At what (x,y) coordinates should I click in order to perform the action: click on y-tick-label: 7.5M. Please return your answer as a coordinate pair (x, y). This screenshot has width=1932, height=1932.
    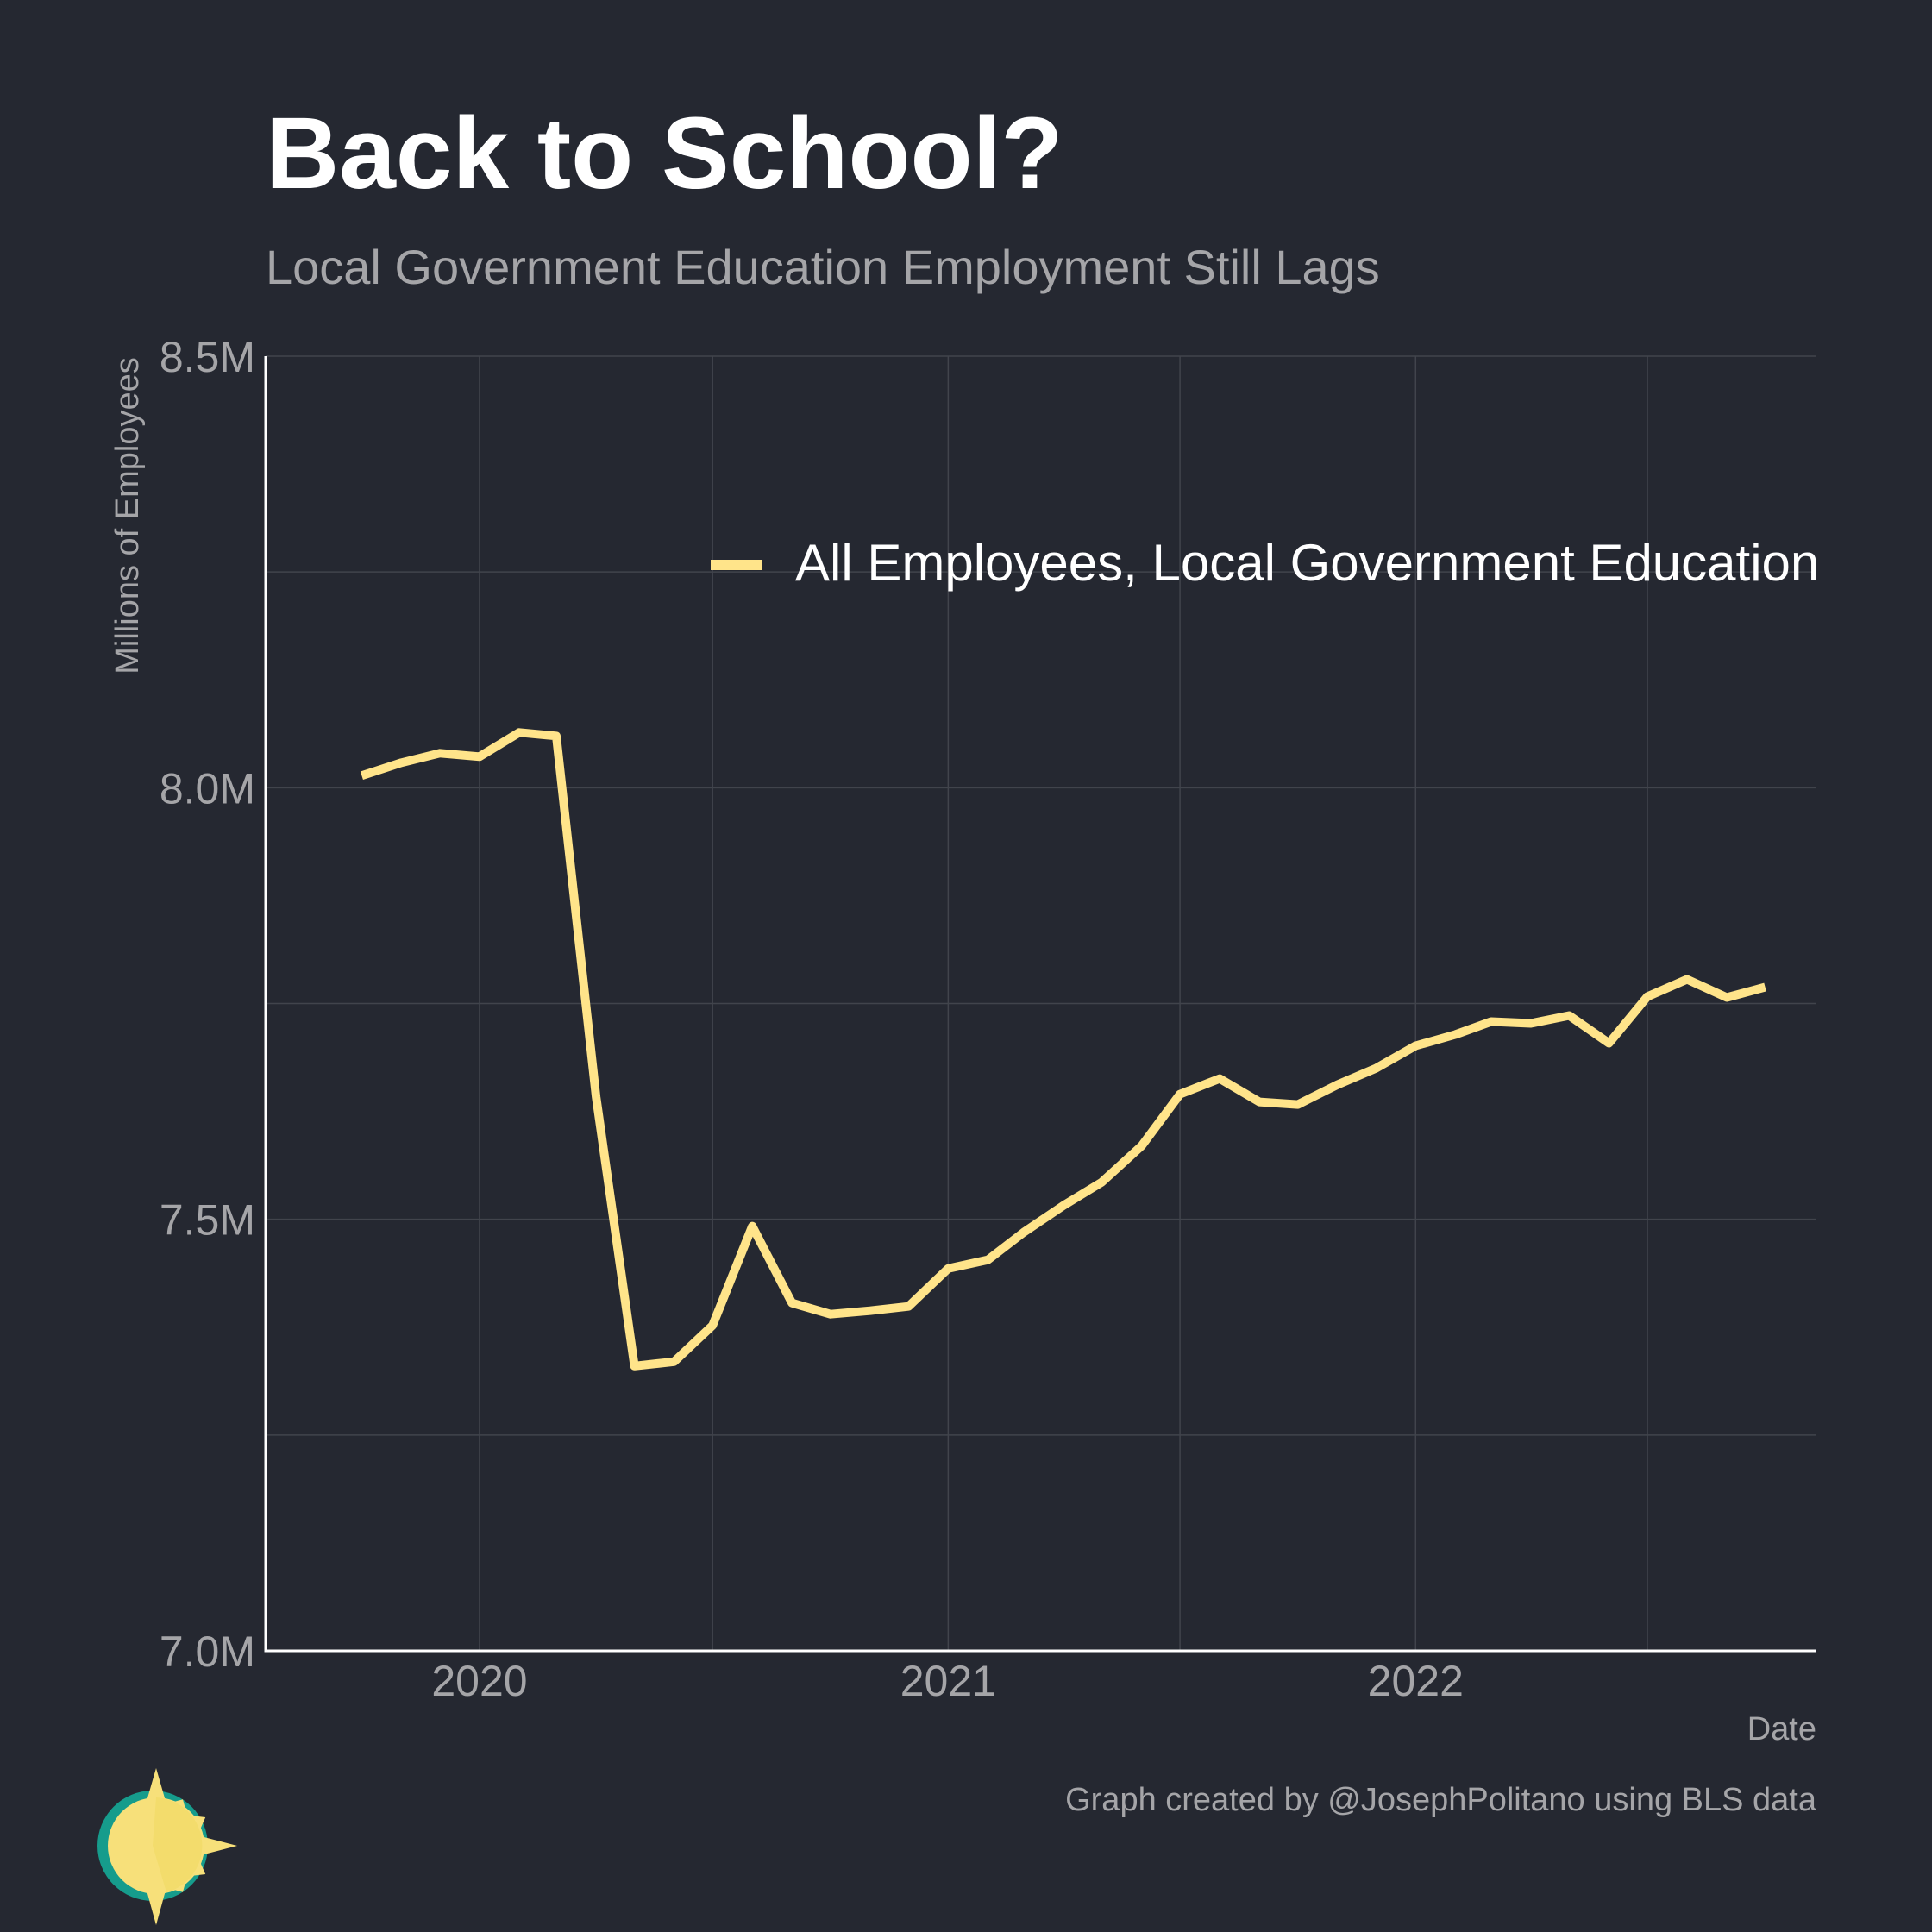
    Looking at the image, I should click on (207, 1220).